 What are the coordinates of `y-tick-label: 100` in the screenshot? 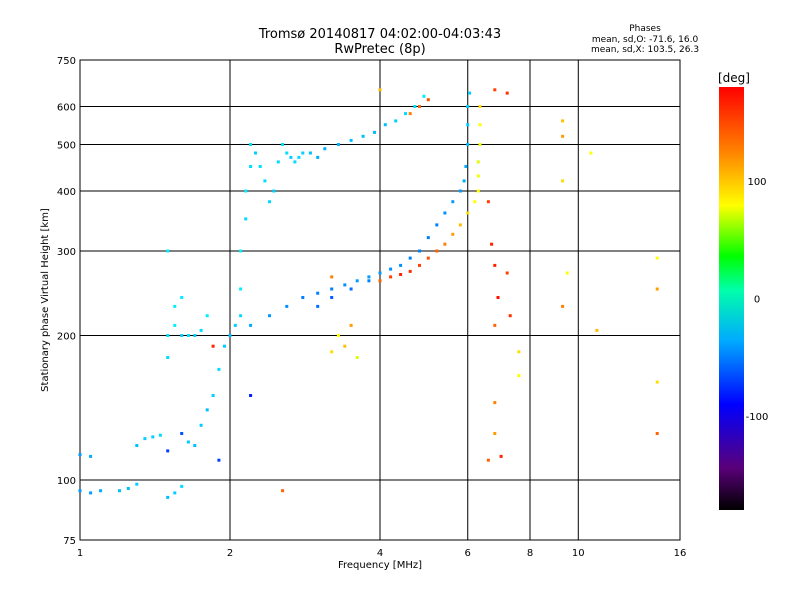 It's located at (66, 481).